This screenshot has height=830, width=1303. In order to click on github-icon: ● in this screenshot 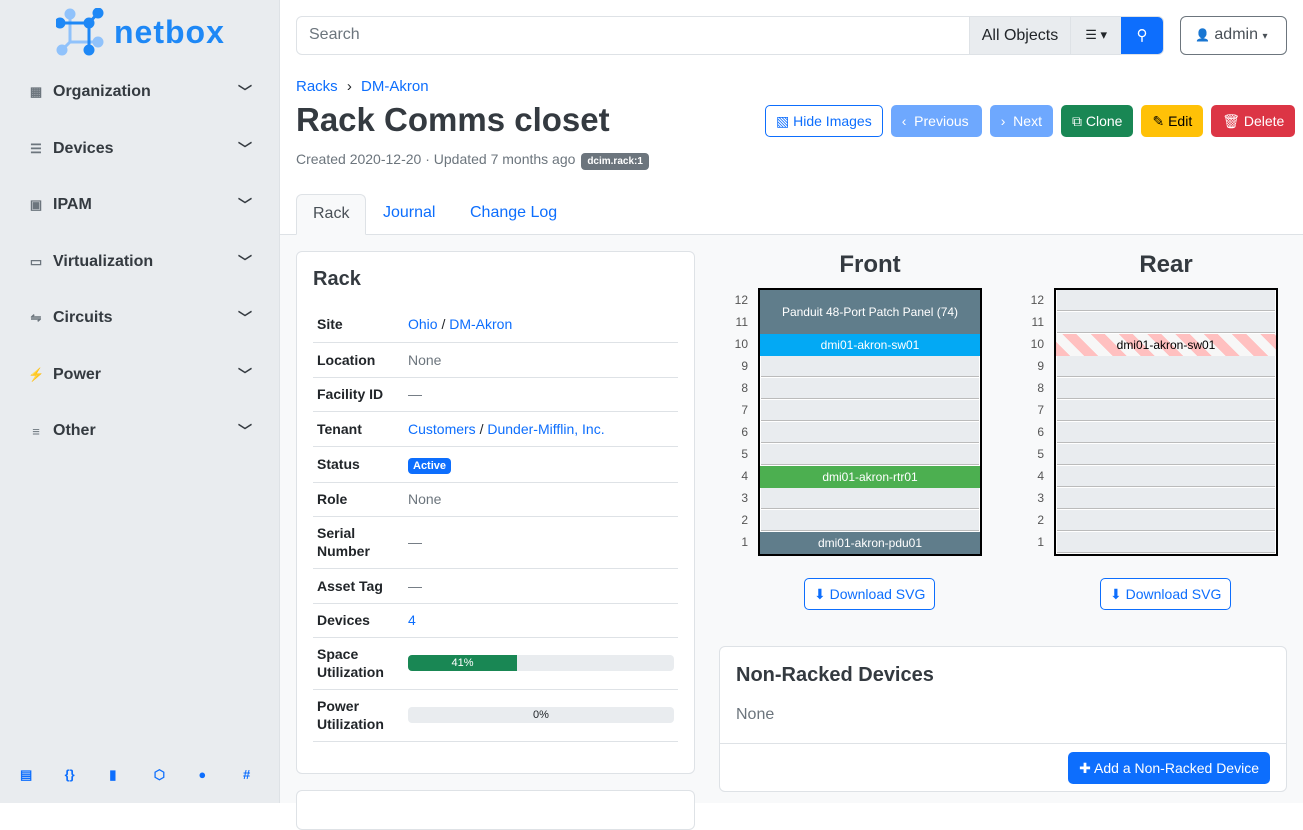, I will do `click(202, 774)`.